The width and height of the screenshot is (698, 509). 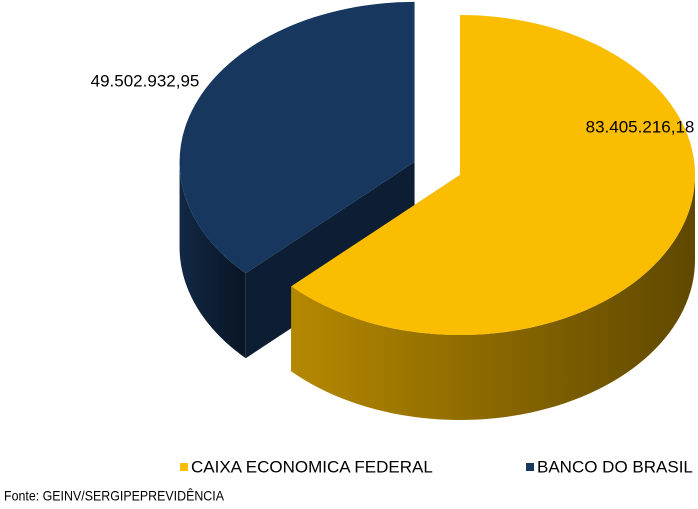 What do you see at coordinates (615, 466) in the screenshot?
I see `legend-label: BANCO DO BRASIL` at bounding box center [615, 466].